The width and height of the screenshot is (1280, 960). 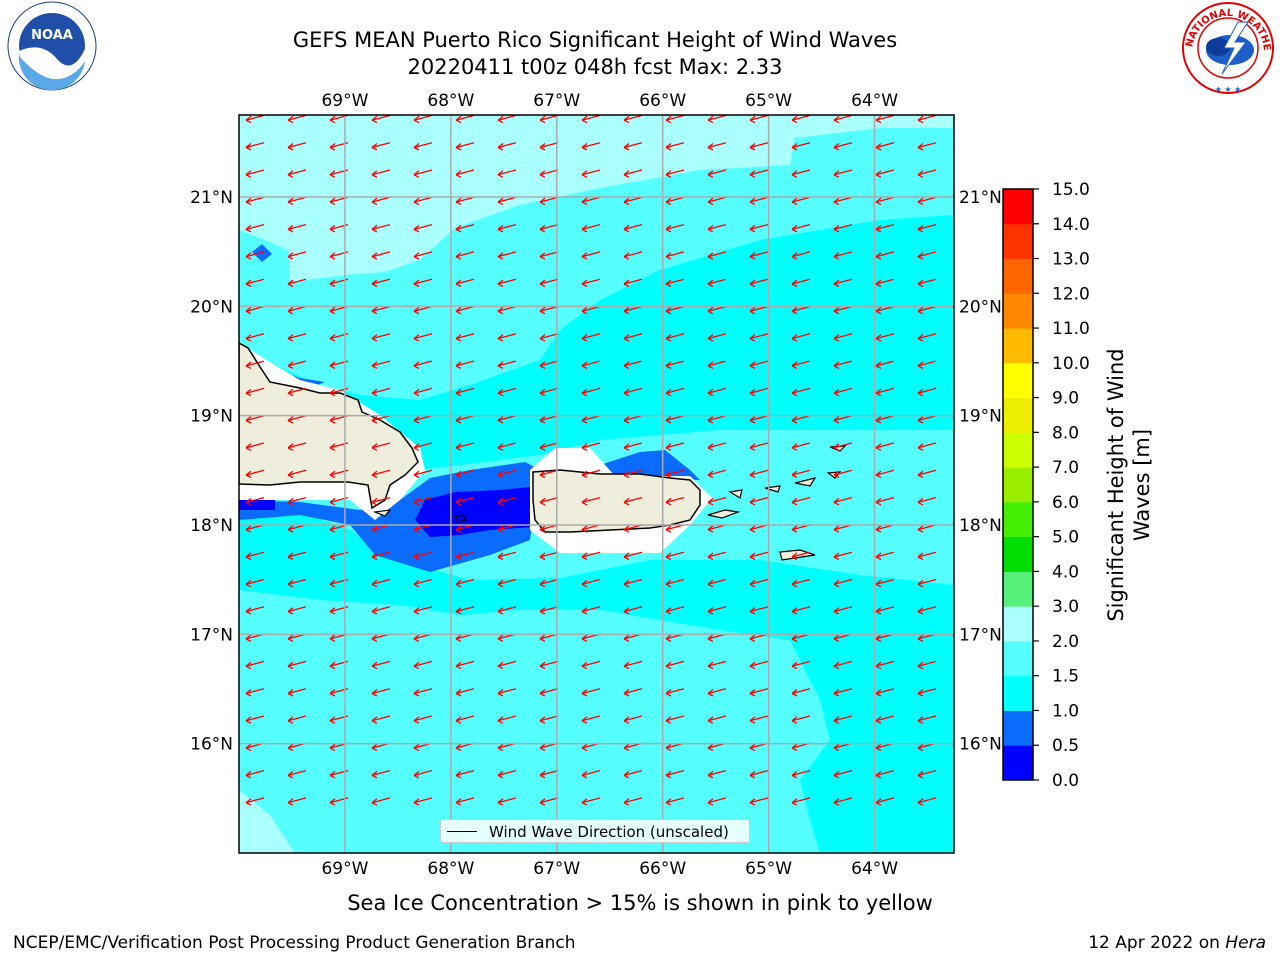 I want to click on colorbar-tick-label: 12.0, so click(x=1071, y=294).